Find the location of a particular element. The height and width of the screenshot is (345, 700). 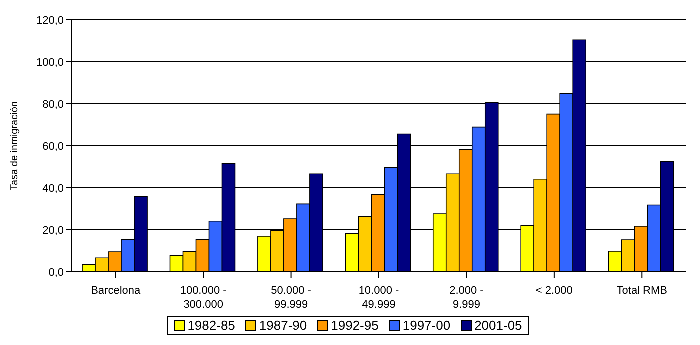

legend-label: 1992-95 is located at coordinates (354, 325).